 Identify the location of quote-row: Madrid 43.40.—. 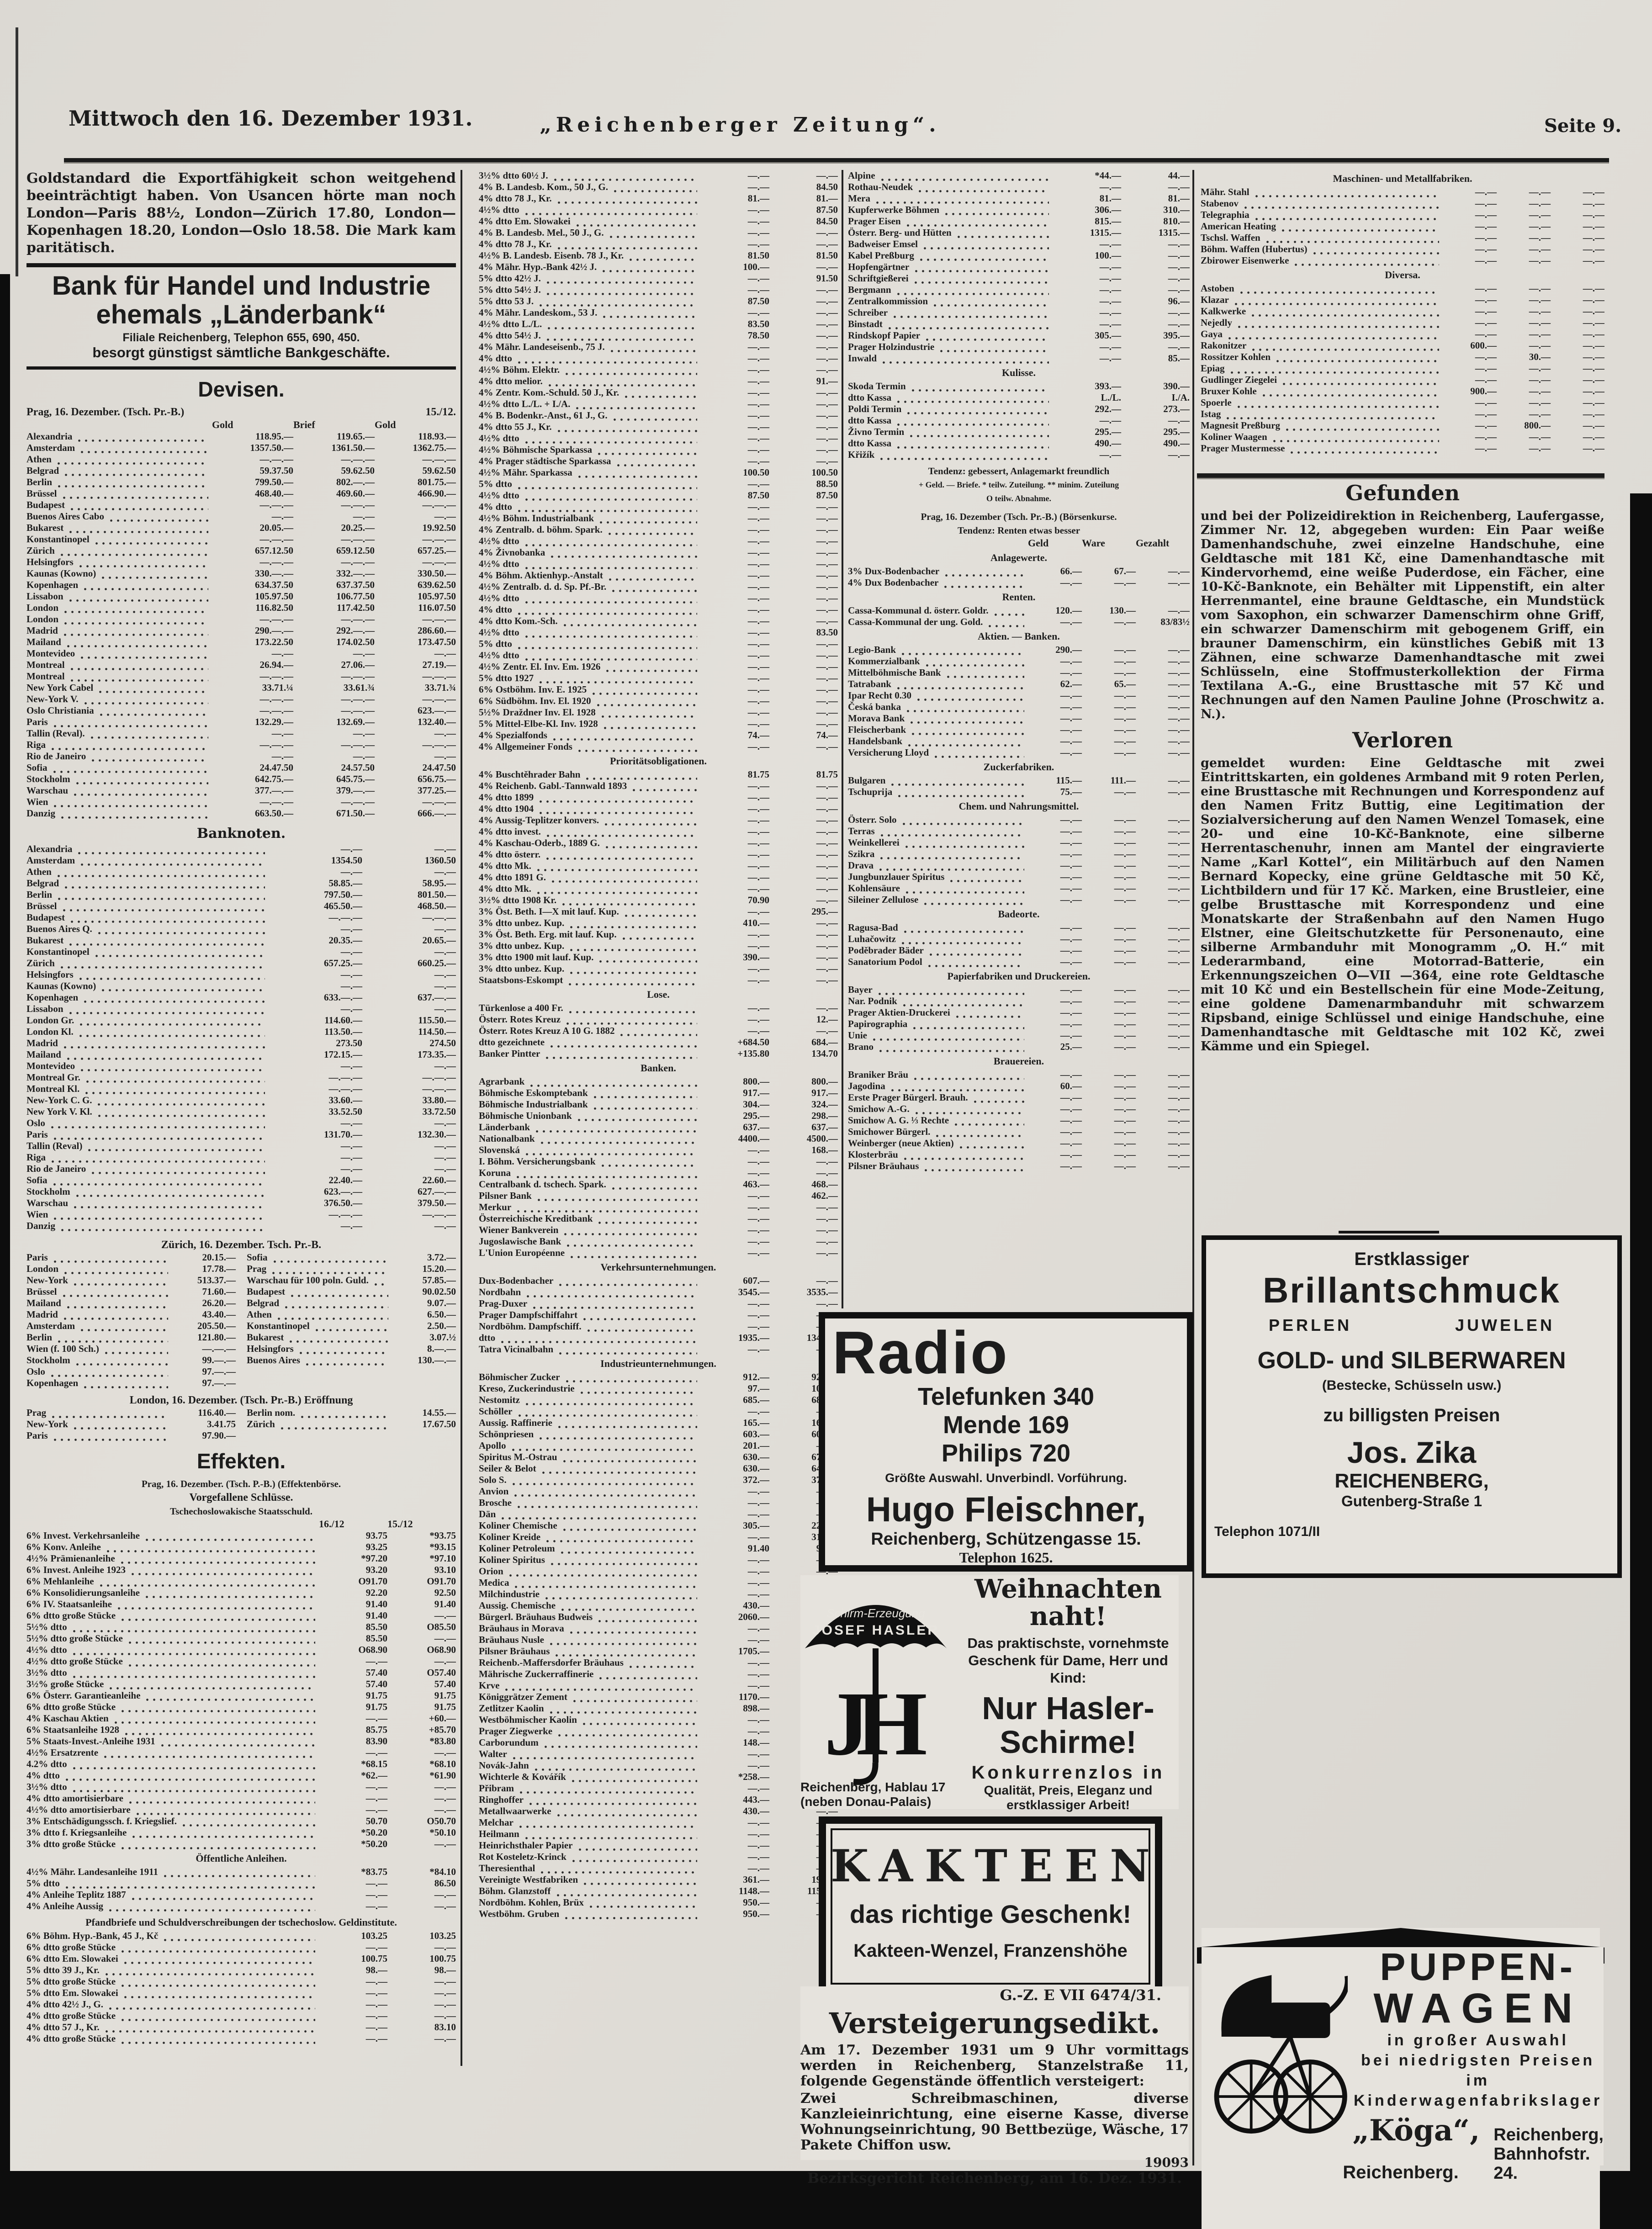
(131, 1315).